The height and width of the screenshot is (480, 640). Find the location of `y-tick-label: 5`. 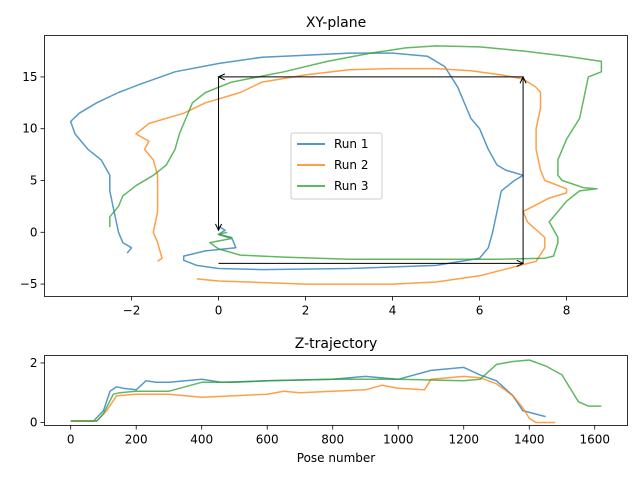

y-tick-label: 5 is located at coordinates (34, 181).